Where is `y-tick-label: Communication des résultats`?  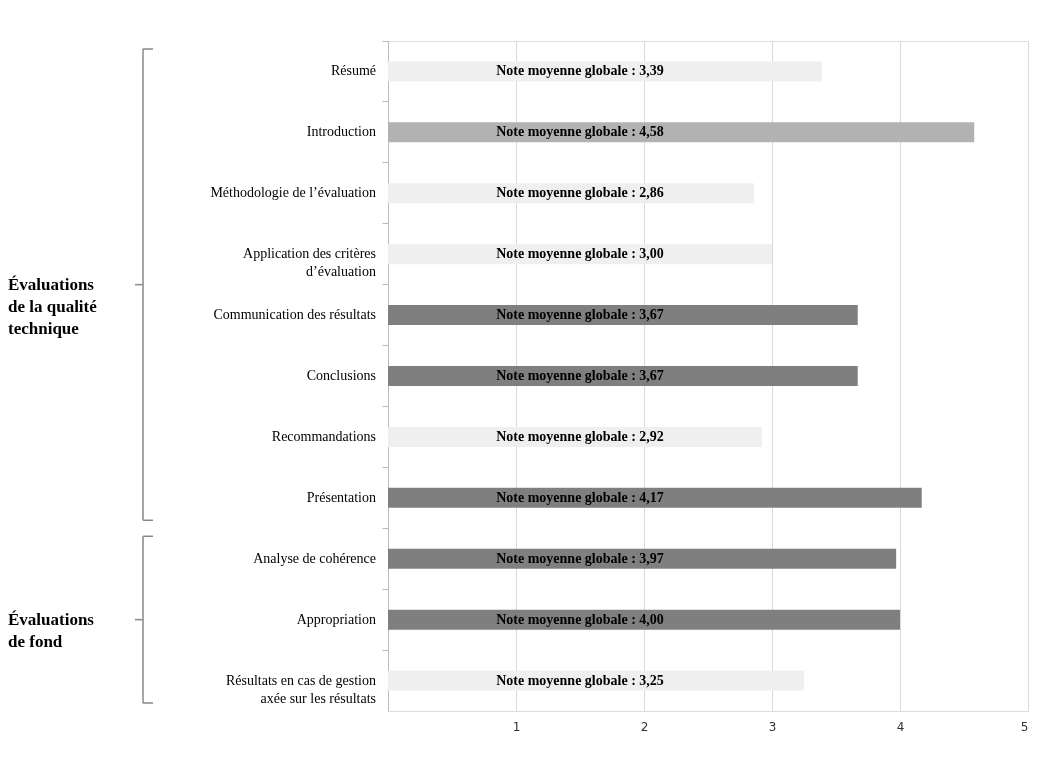 y-tick-label: Communication des résultats is located at coordinates (294, 315).